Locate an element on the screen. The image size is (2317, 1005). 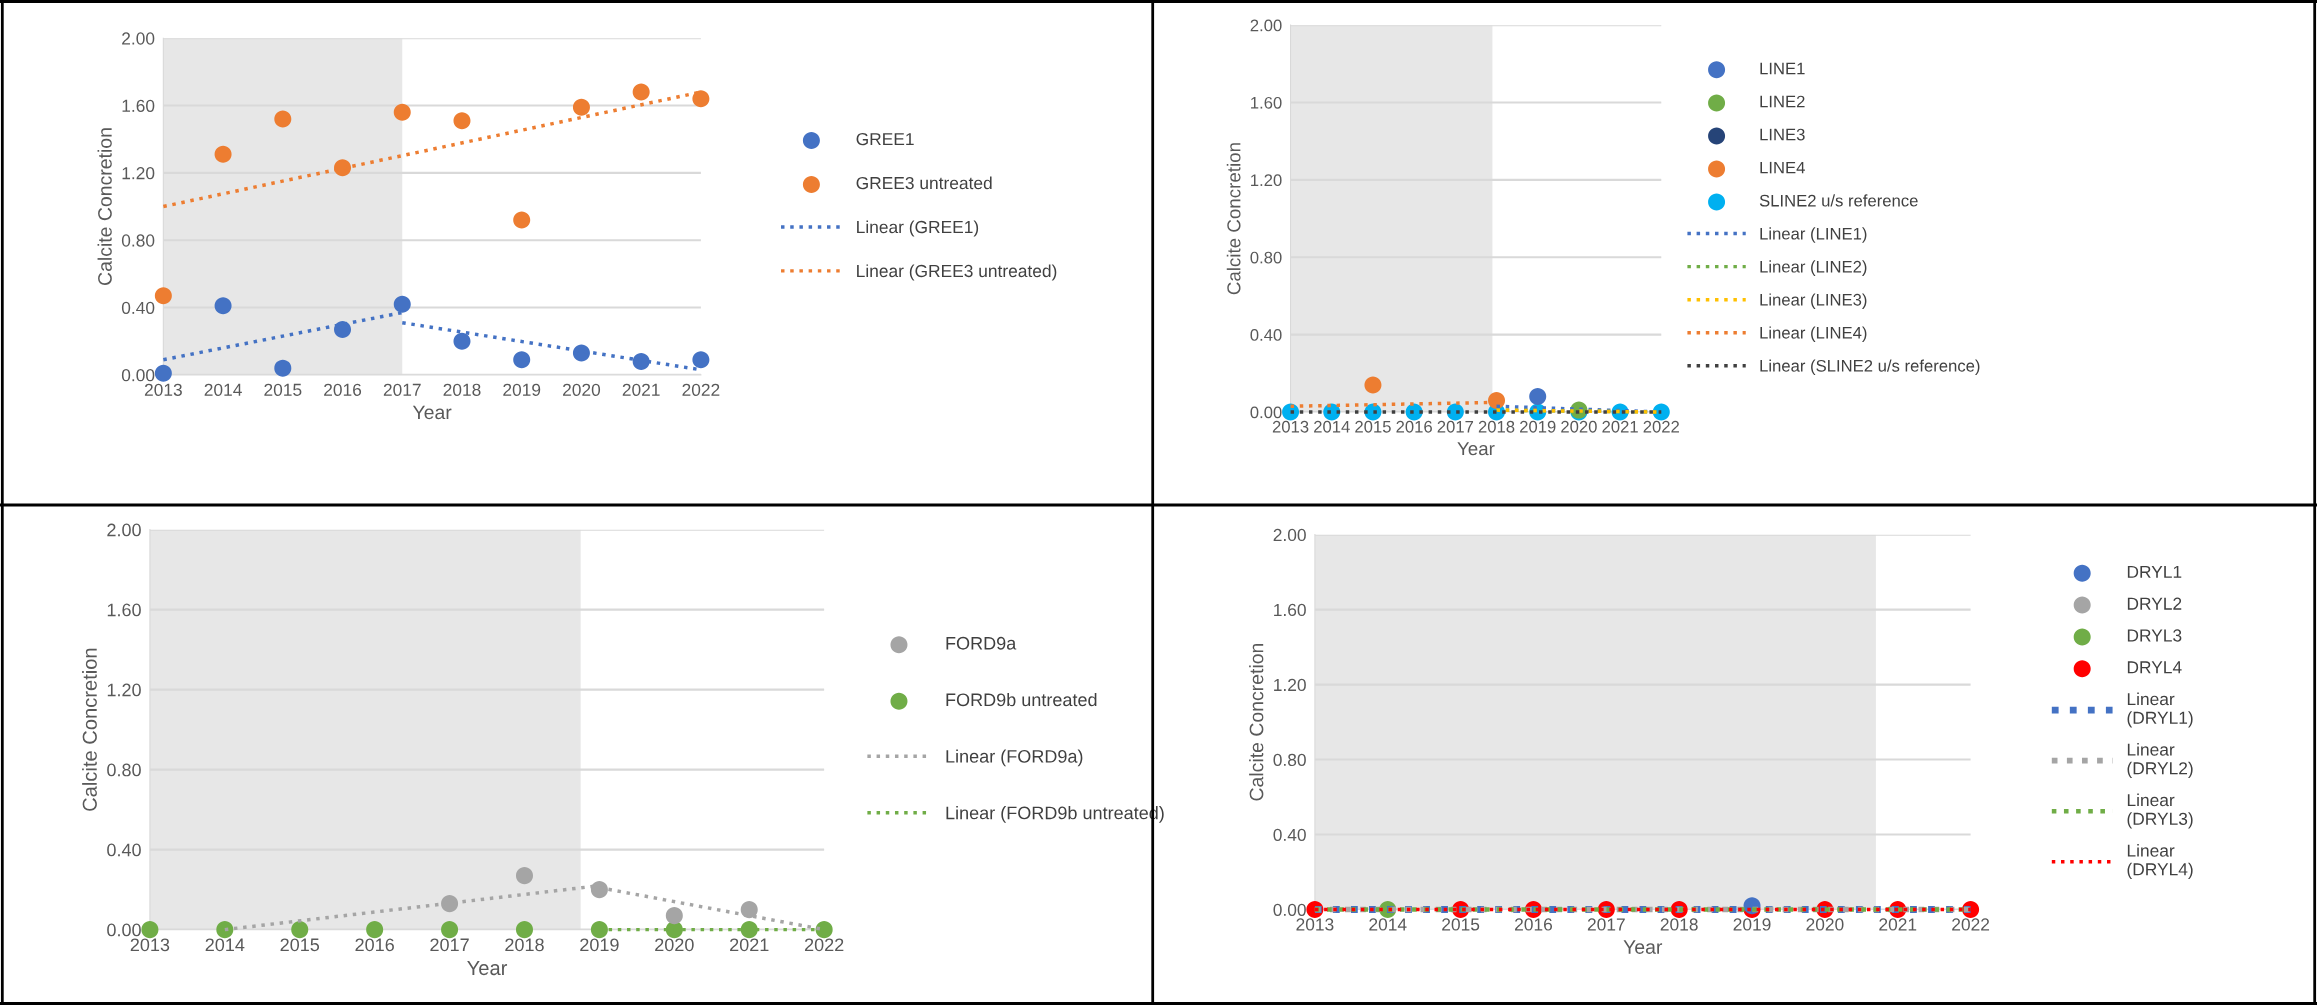
legend-label: DRYL1 is located at coordinates (2154, 571).